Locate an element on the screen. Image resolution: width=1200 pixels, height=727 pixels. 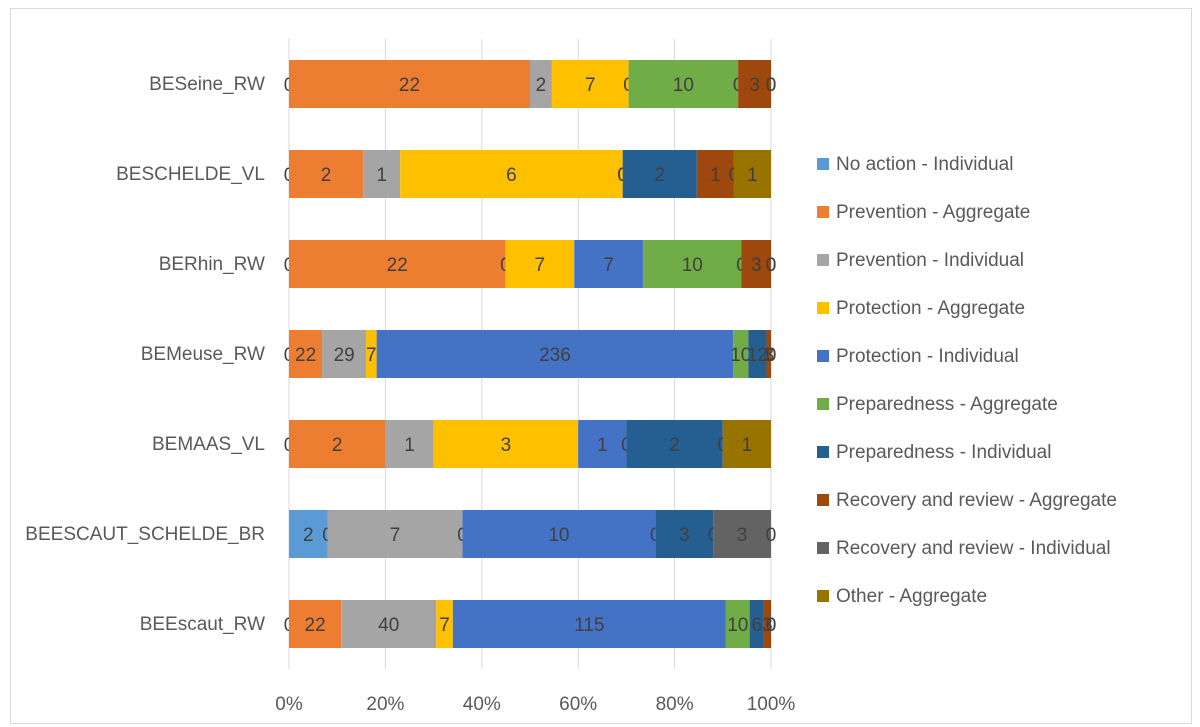
legend-label: Other - Aggregate is located at coordinates (911, 596).